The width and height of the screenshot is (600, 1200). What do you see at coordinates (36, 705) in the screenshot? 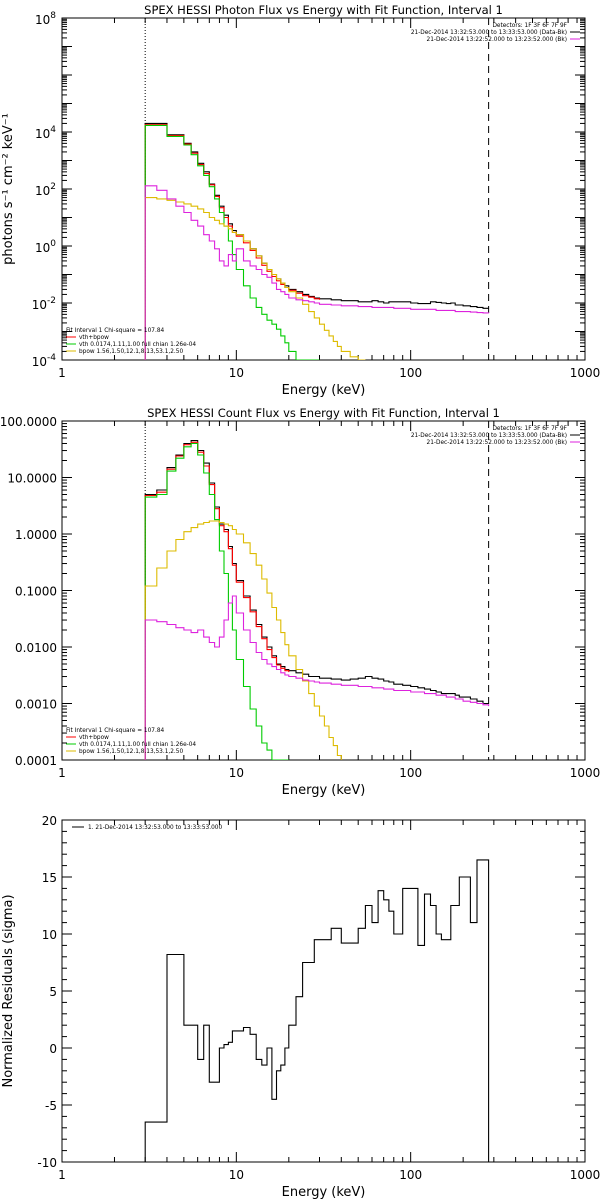
I see `y-tick-label: 0.0010` at bounding box center [36, 705].